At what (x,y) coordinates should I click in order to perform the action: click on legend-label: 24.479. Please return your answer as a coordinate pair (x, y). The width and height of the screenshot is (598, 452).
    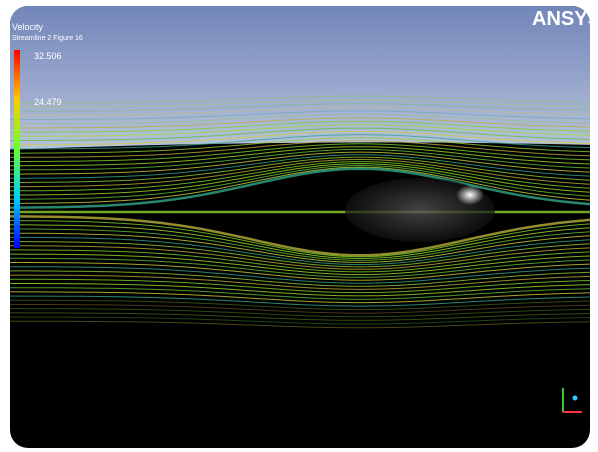
    Looking at the image, I should click on (48, 102).